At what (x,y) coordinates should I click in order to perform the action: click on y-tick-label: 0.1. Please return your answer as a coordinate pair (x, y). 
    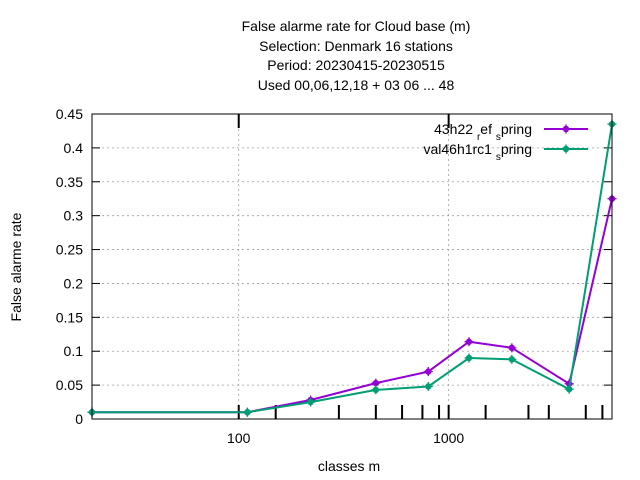
    Looking at the image, I should click on (74, 351).